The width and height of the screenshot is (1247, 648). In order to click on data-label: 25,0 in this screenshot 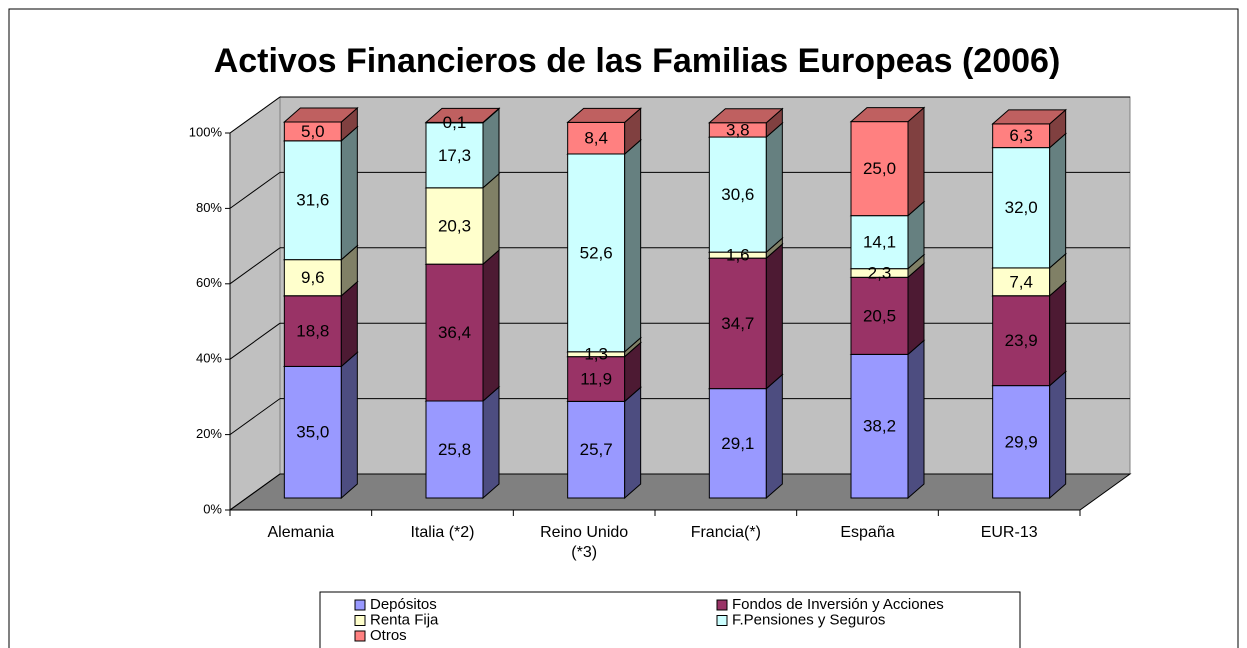, I will do `click(879, 168)`.